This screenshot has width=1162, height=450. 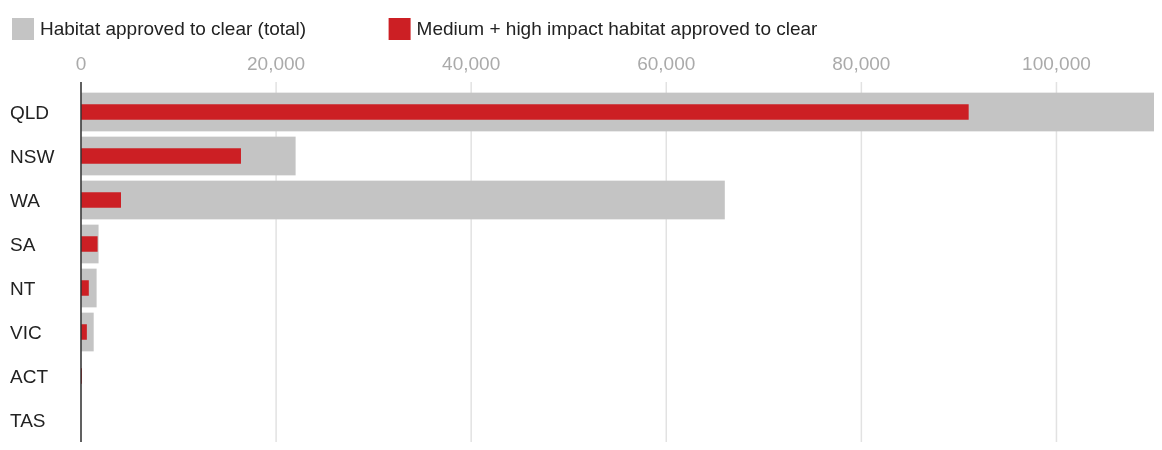 What do you see at coordinates (23, 244) in the screenshot?
I see `y-tick-label: SA` at bounding box center [23, 244].